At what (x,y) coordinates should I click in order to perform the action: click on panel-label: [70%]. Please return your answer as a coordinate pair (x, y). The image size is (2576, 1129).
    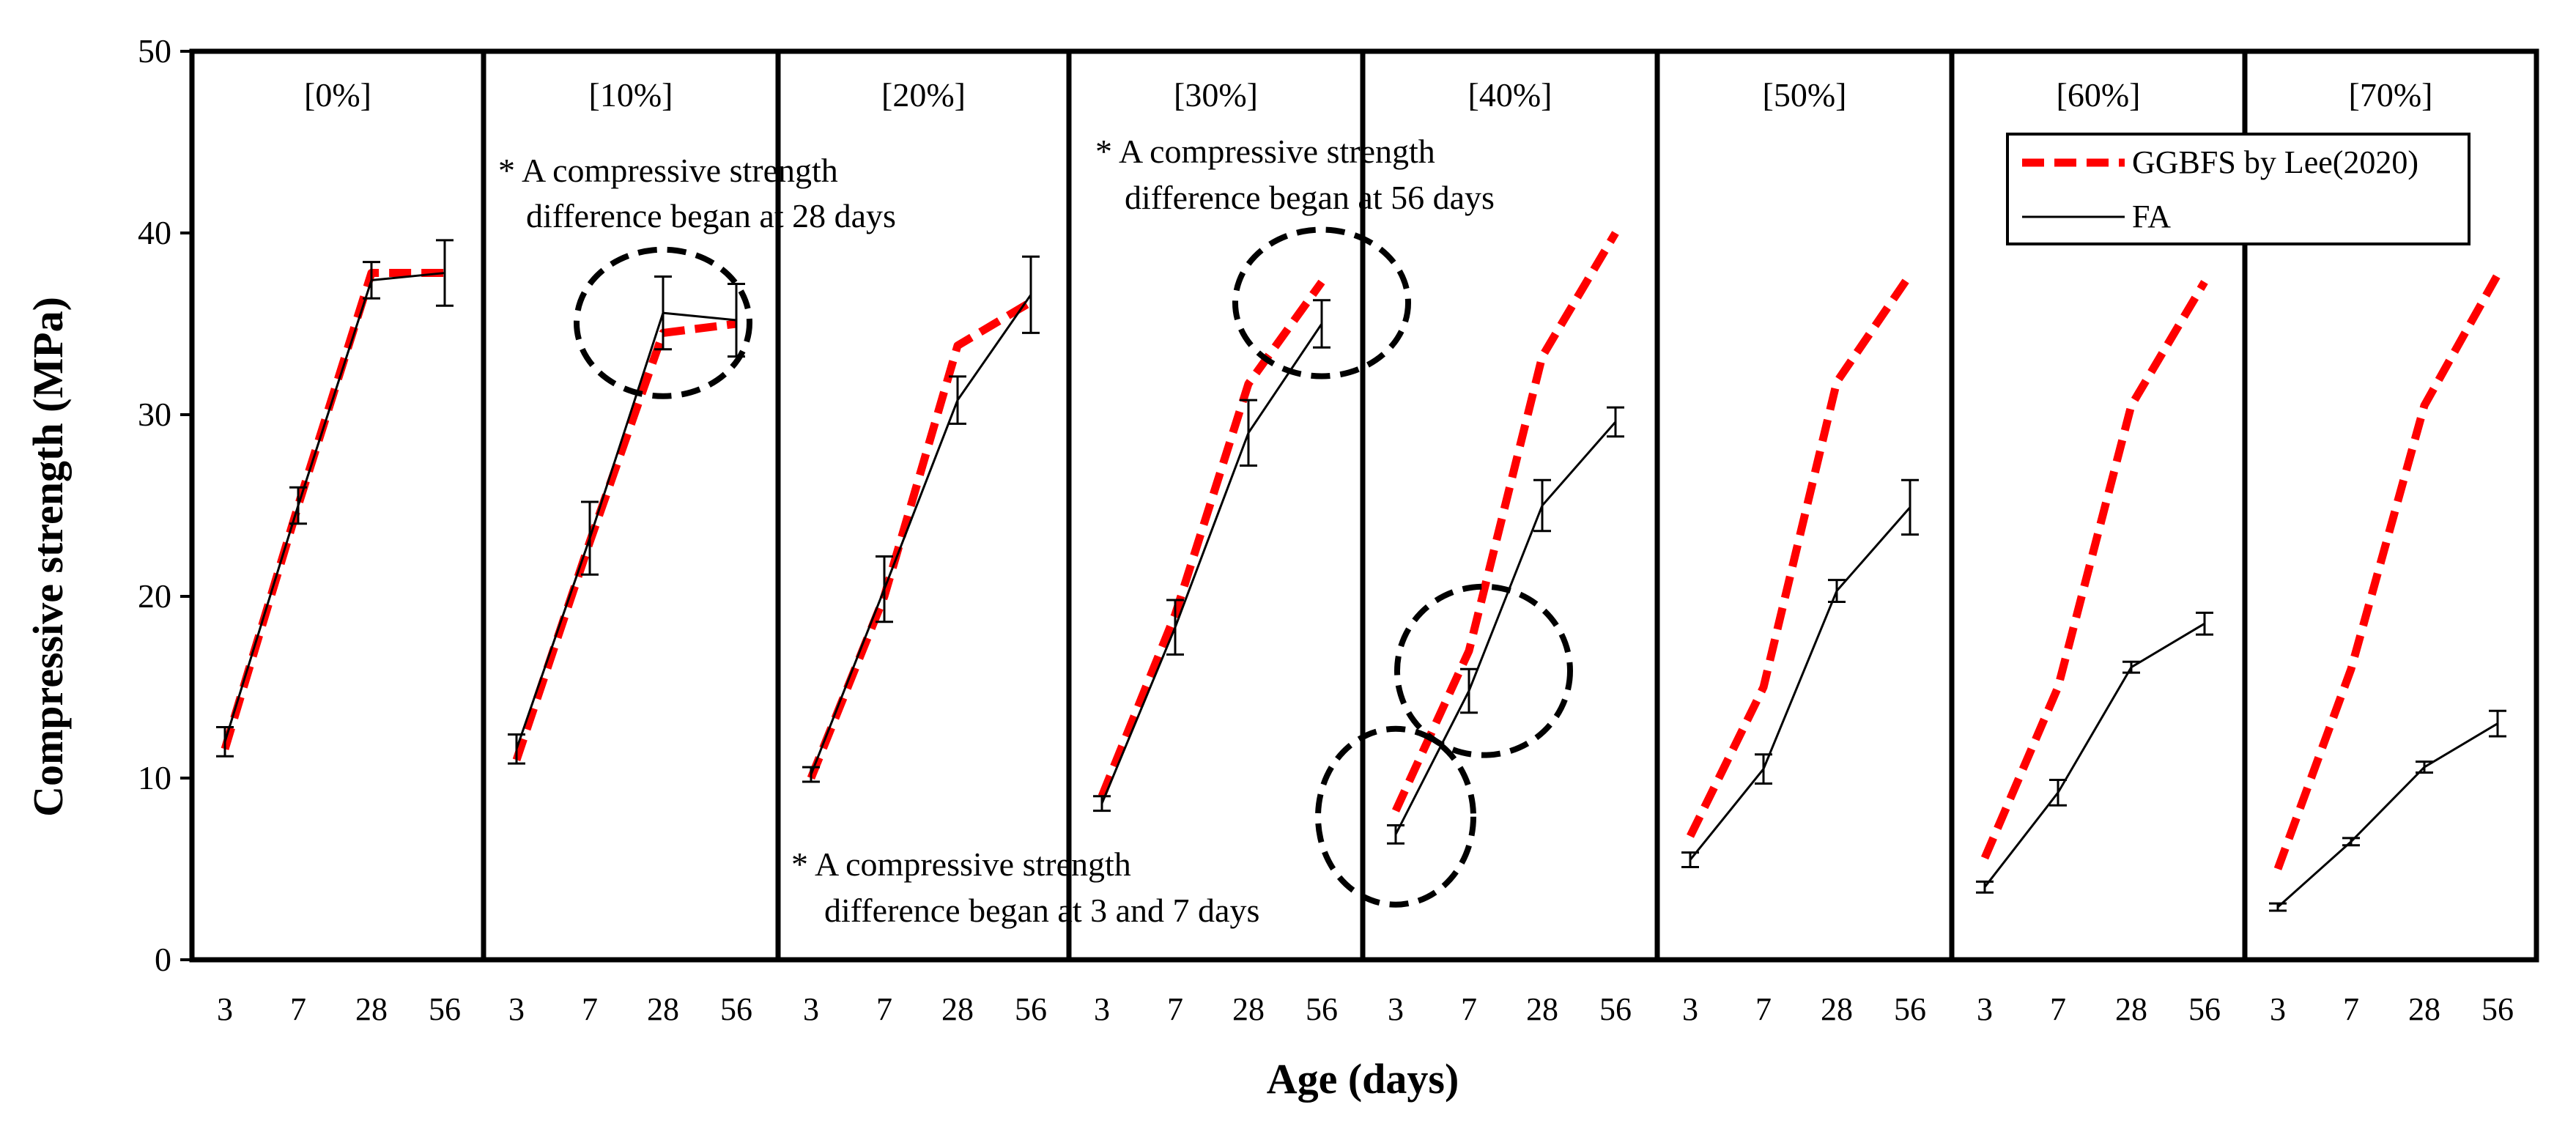
    Looking at the image, I should click on (2391, 95).